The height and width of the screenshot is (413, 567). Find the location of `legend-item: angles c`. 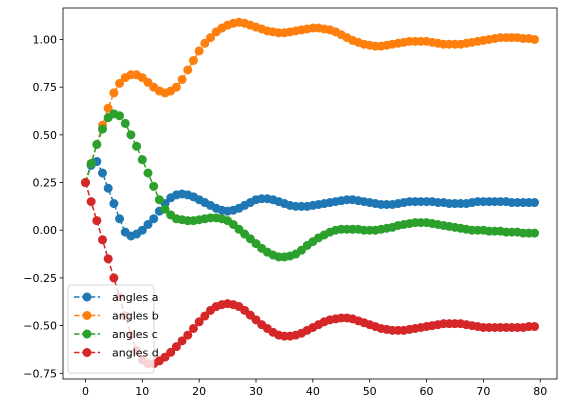

legend-item: angles c is located at coordinates (116, 334).